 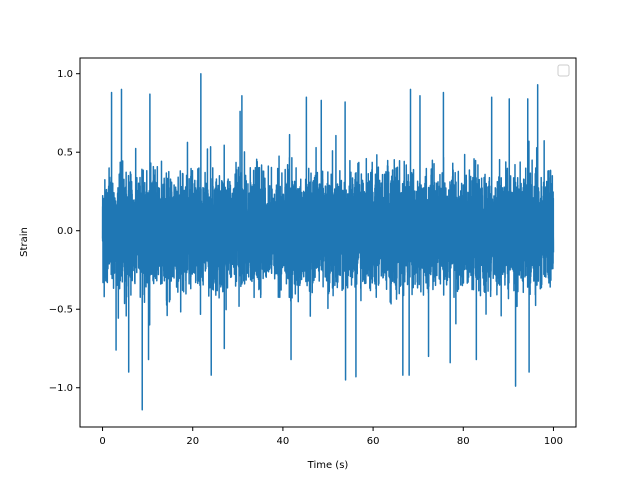 I want to click on y-axis: −1.0 −0.5 0.0 0.5 1.0, so click(x=64, y=231).